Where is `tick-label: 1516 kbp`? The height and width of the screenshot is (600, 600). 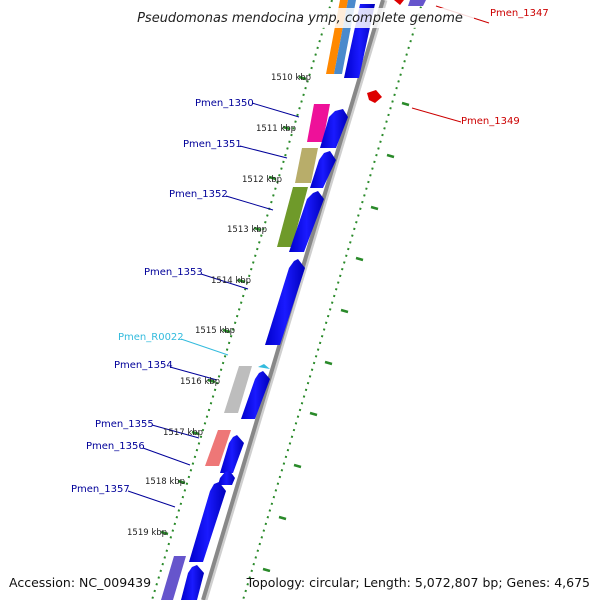 tick-label: 1516 kbp is located at coordinates (200, 382).